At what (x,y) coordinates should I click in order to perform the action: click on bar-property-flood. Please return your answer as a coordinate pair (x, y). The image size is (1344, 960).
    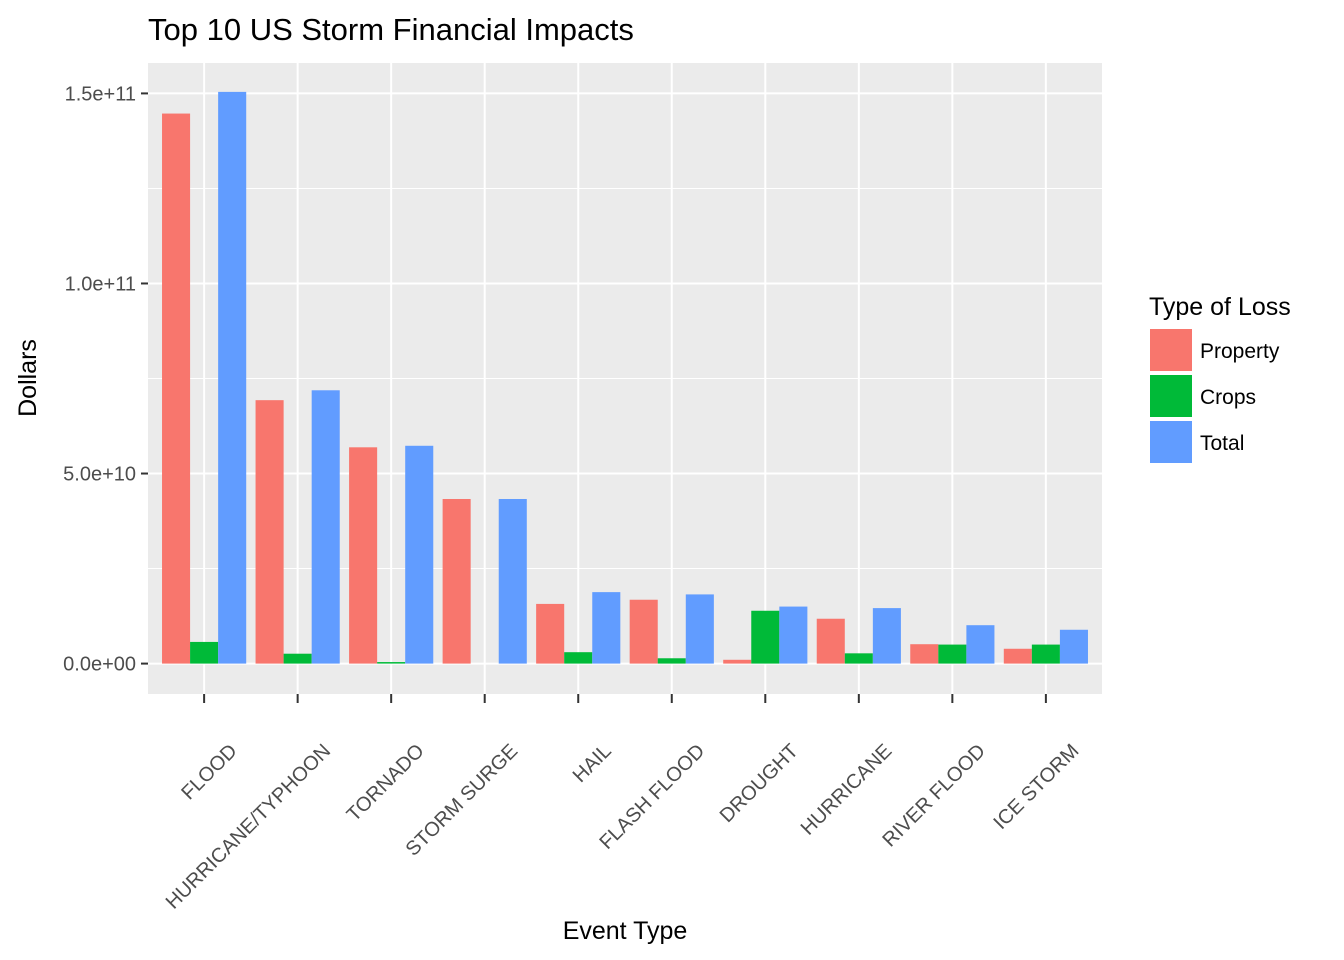
    Looking at the image, I should click on (176, 388).